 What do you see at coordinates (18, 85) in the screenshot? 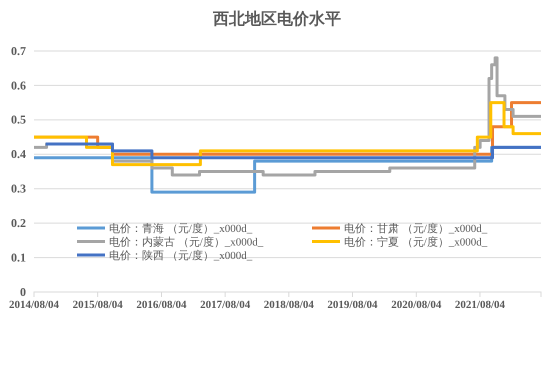
I see `y-tick-label: 0.6` at bounding box center [18, 85].